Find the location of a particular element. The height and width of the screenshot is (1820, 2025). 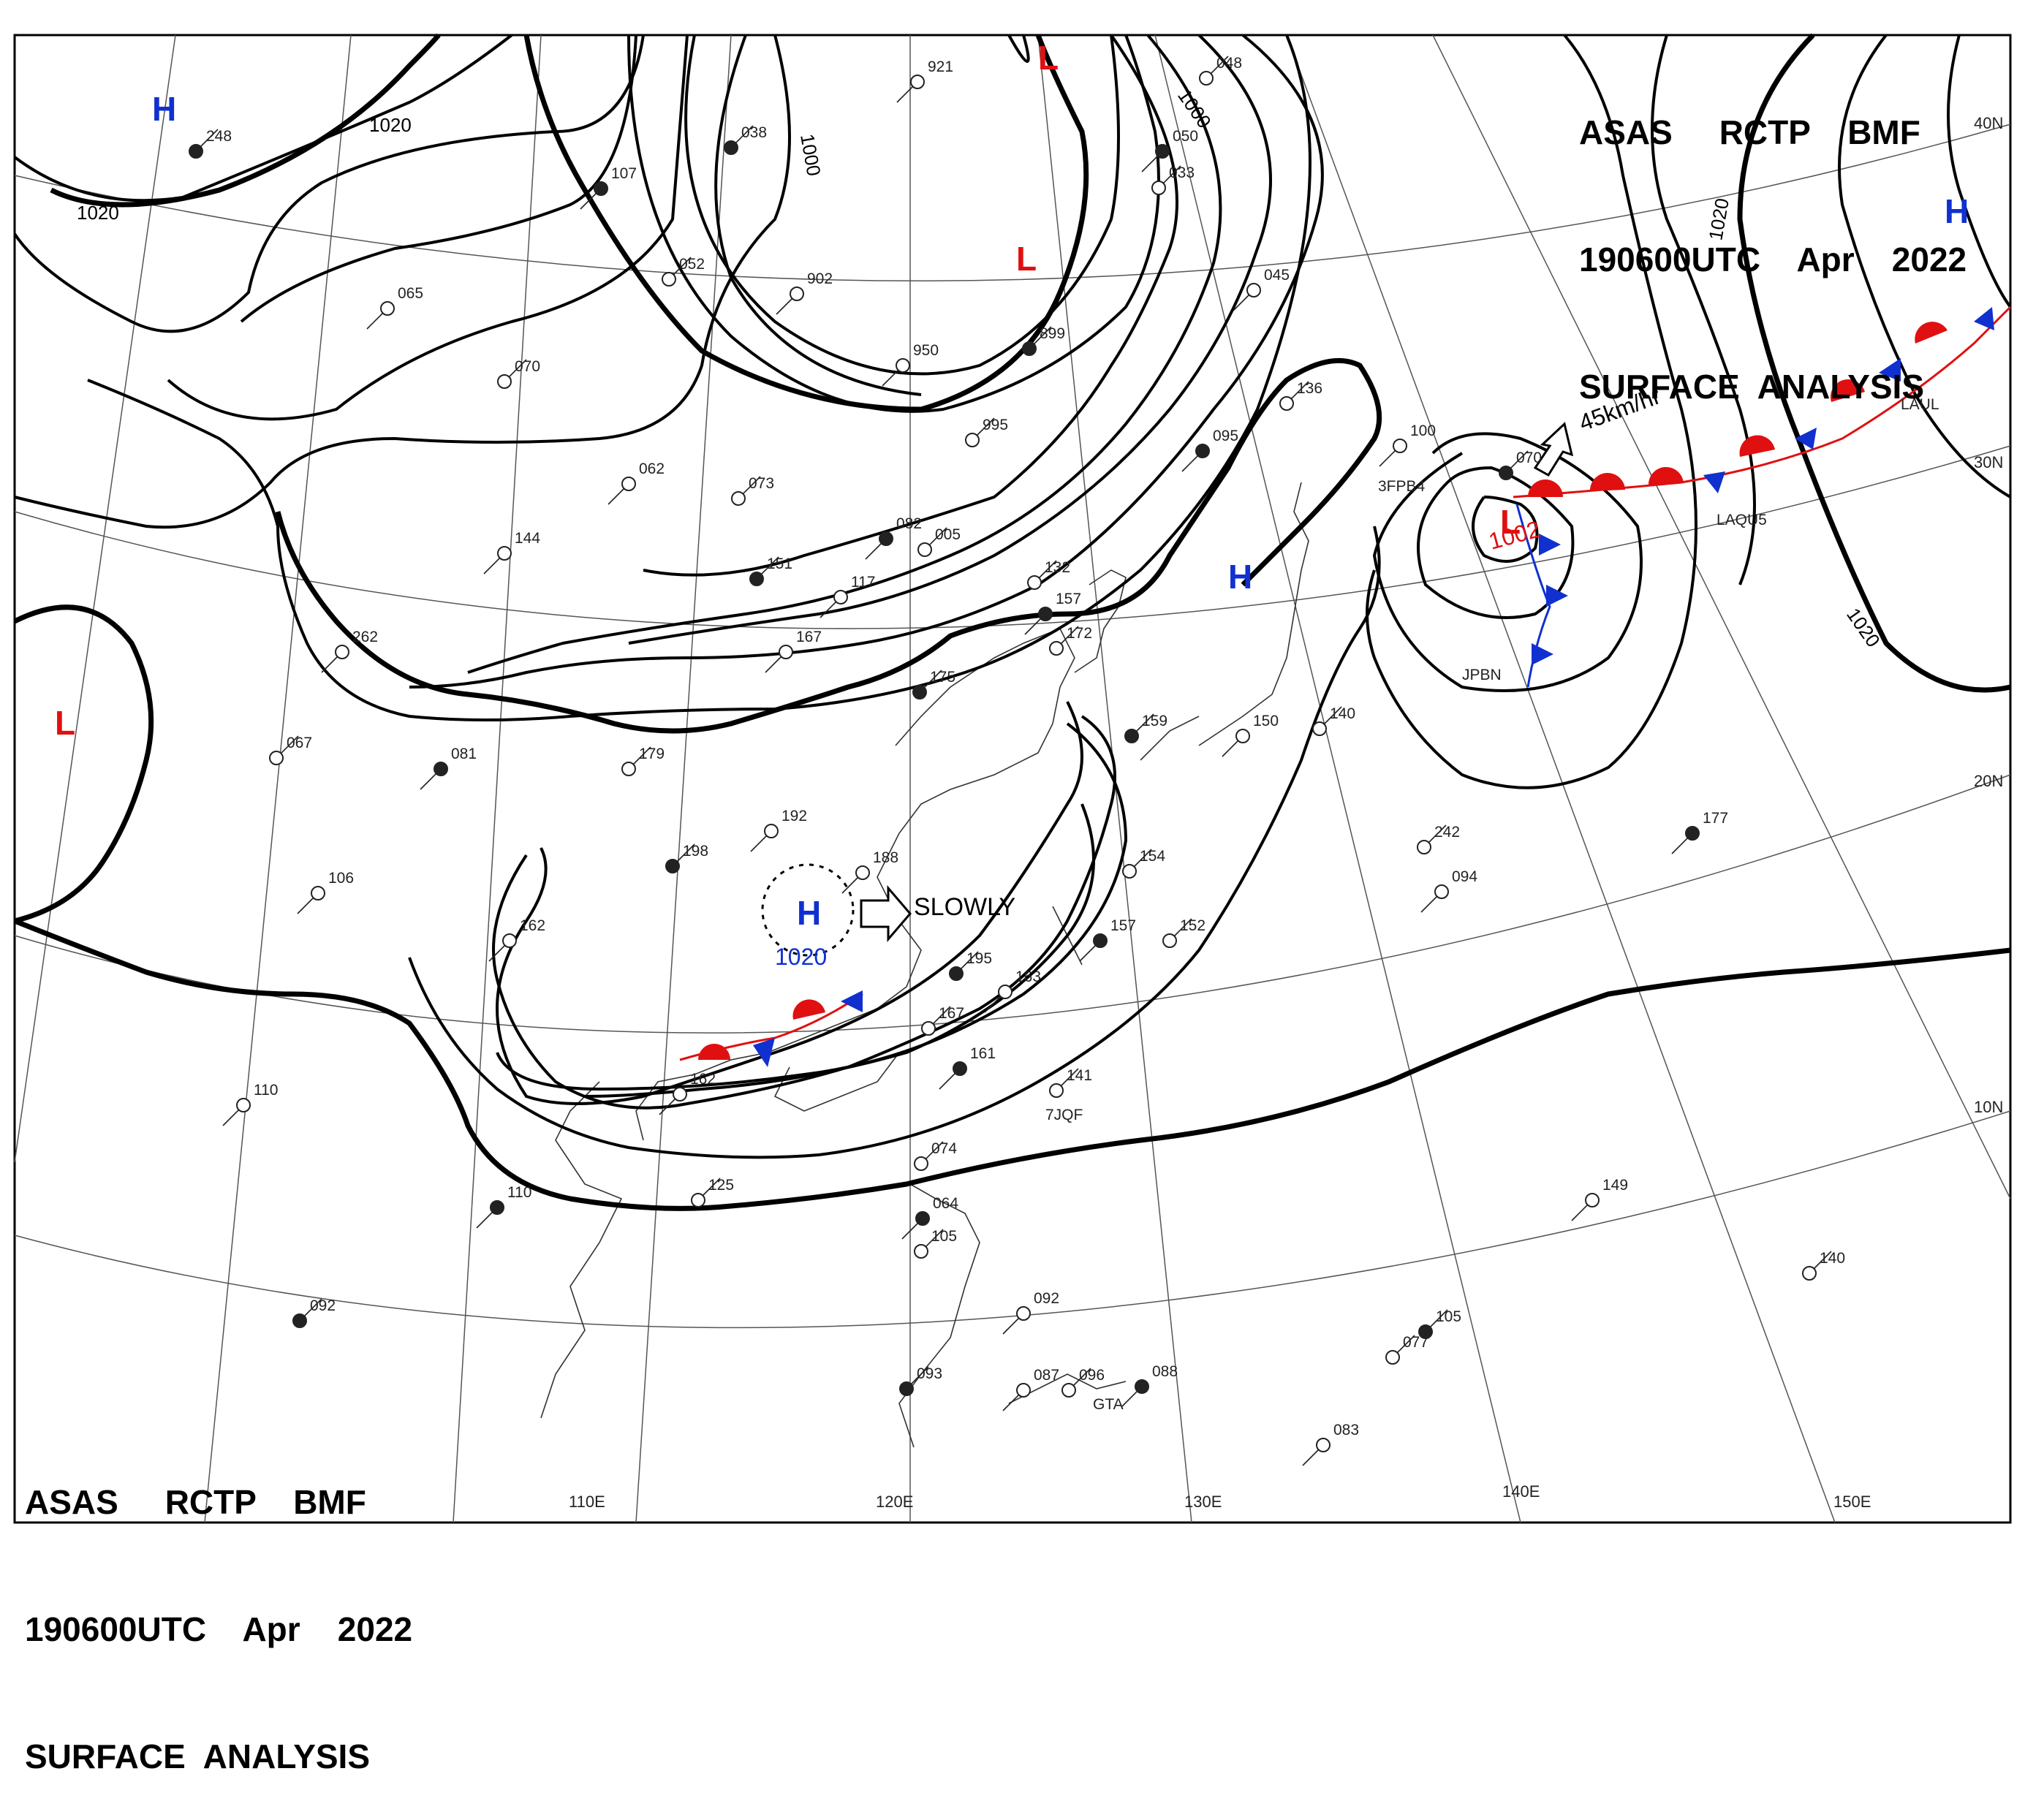

latitude-label: 40N is located at coordinates (1988, 123).